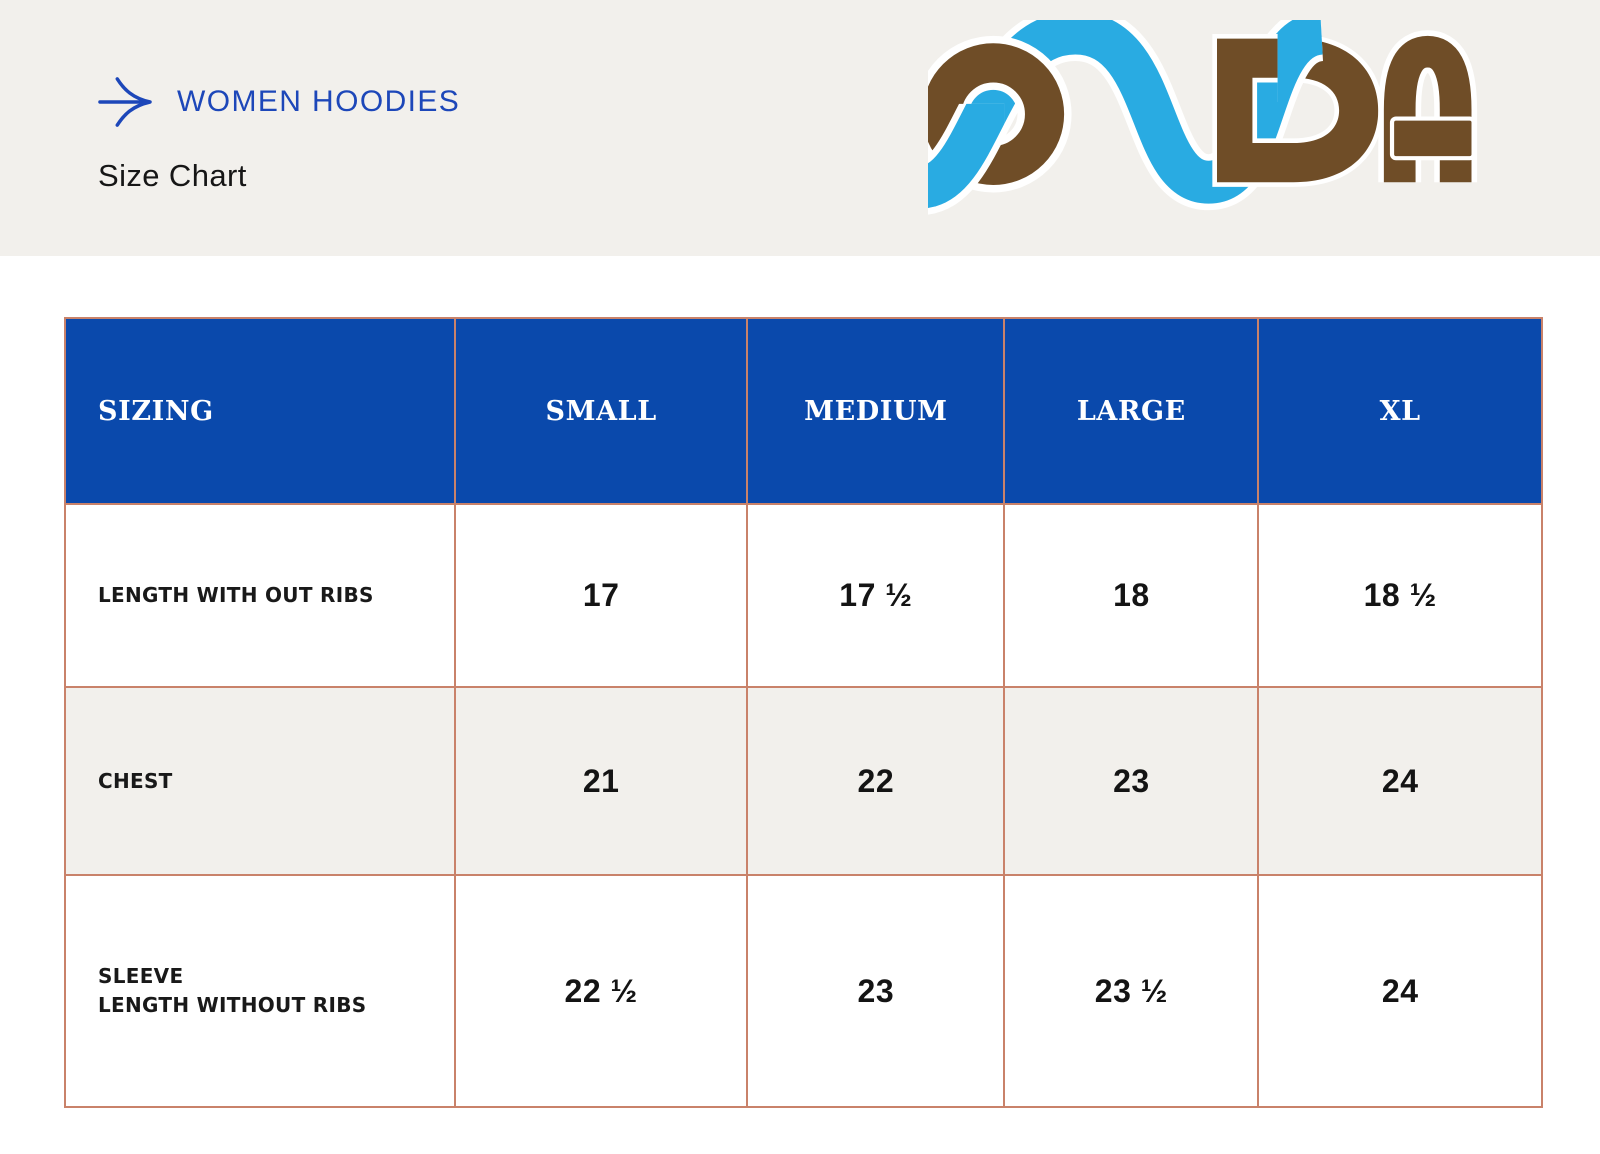  I want to click on page-title: Size Chart, so click(172, 175).